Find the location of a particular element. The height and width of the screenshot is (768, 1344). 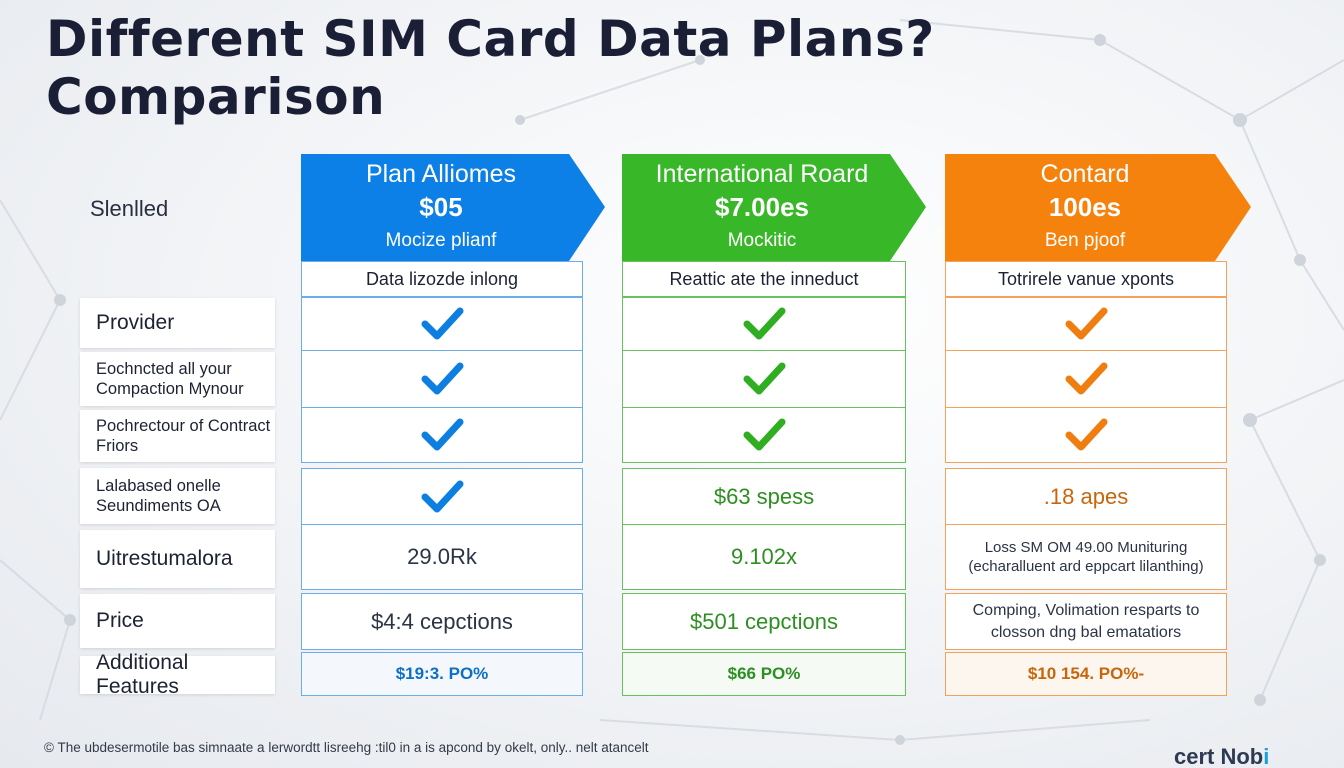

plan-price: $05 is located at coordinates (441, 207).